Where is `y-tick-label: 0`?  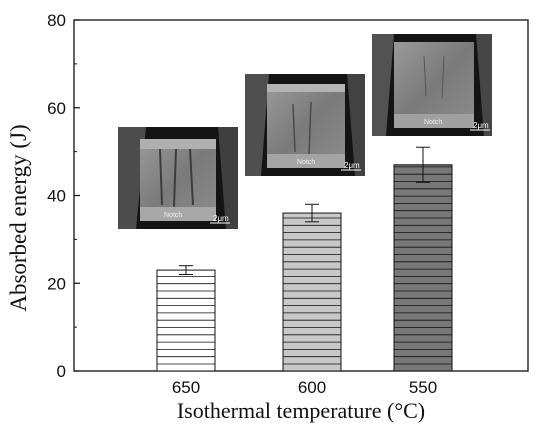 y-tick-label: 0 is located at coordinates (61, 371).